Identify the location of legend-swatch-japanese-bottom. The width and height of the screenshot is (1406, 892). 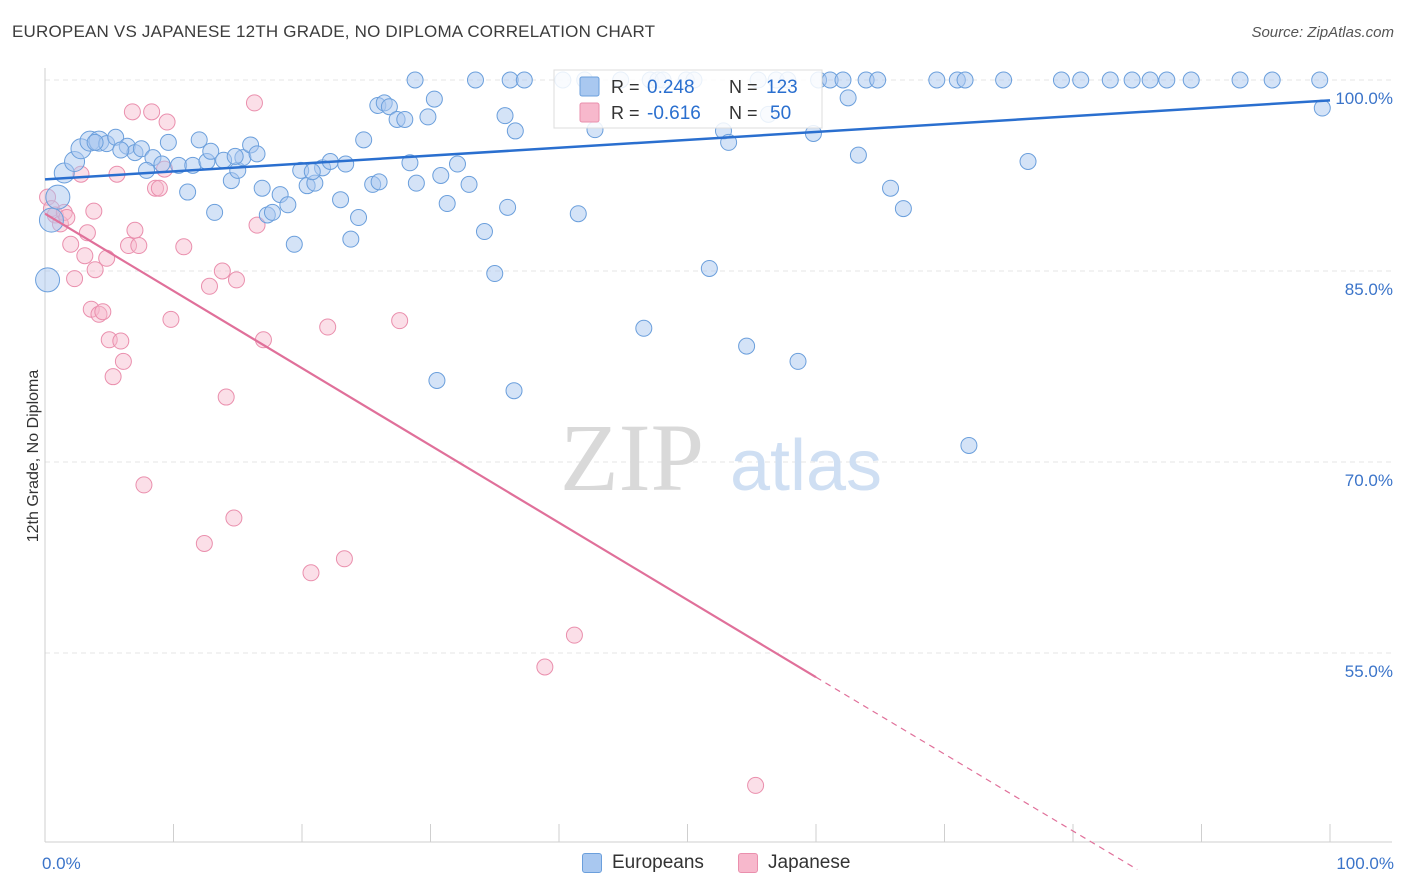
(748, 863).